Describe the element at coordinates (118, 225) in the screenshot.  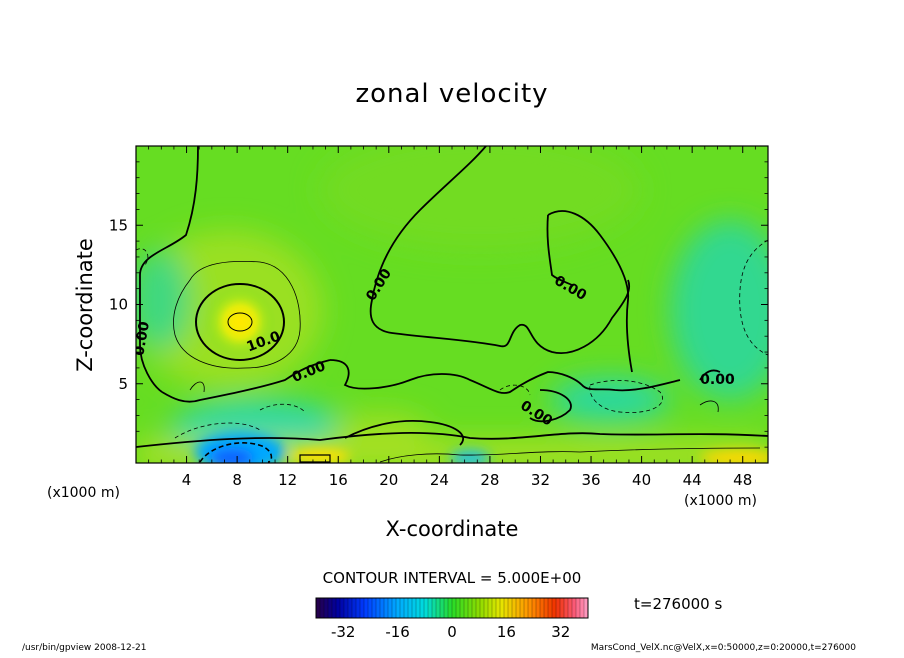
I see `y-tick-label: 15` at that location.